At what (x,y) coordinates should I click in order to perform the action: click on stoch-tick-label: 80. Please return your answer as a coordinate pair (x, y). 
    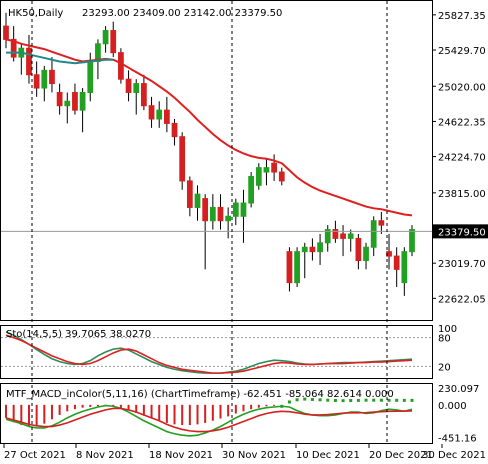
    Looking at the image, I should click on (444, 339).